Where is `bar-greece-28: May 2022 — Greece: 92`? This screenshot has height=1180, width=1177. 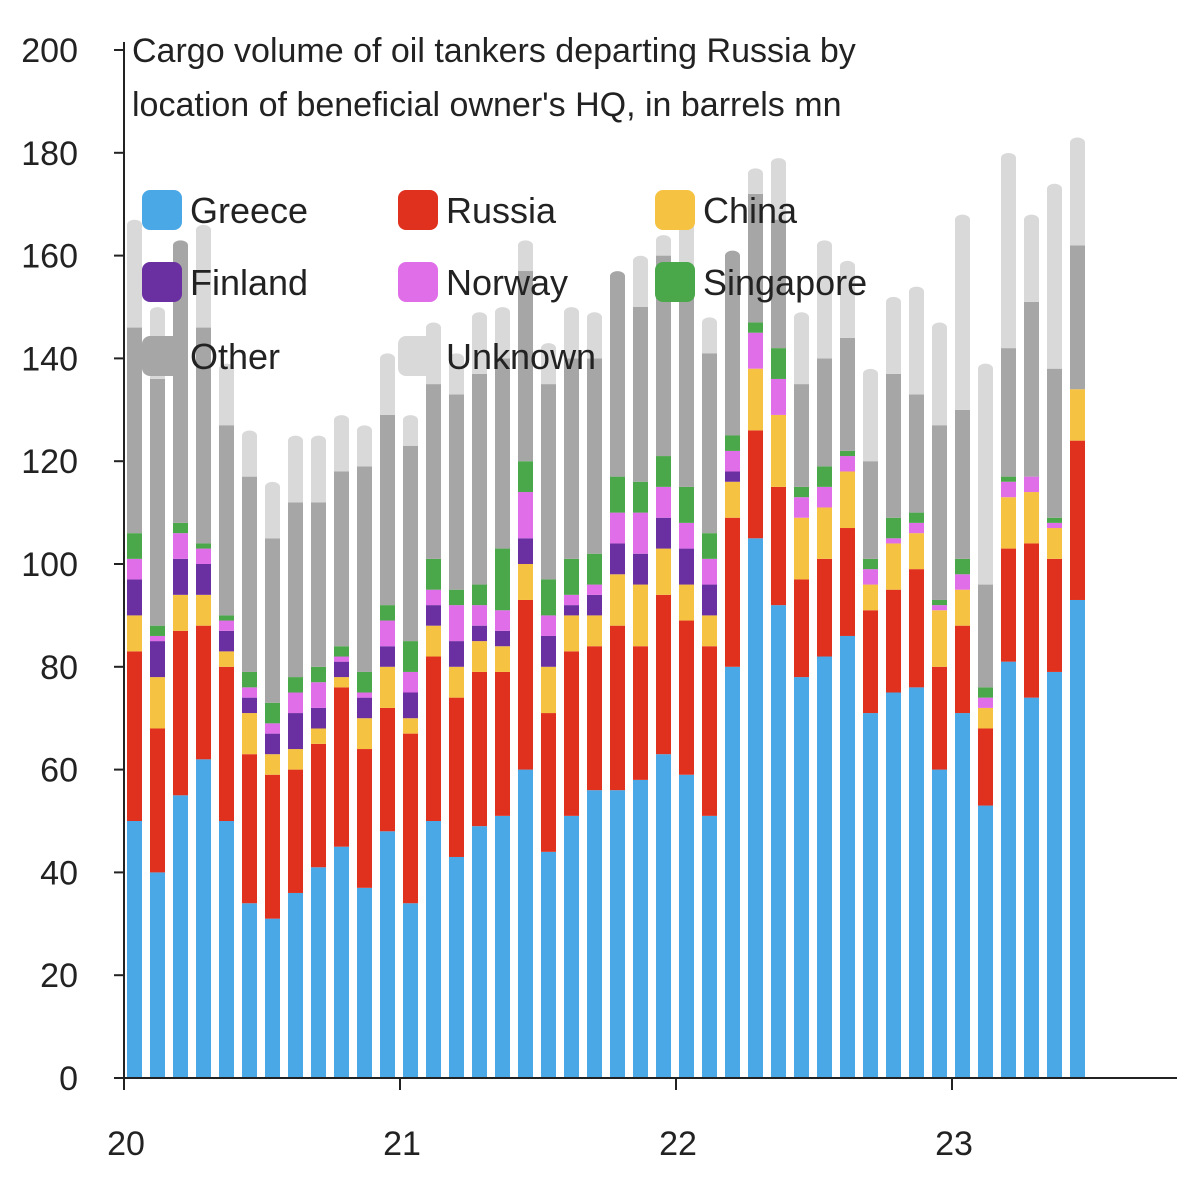
bar-greece-28: May 2022 — Greece: 92 is located at coordinates (778, 841).